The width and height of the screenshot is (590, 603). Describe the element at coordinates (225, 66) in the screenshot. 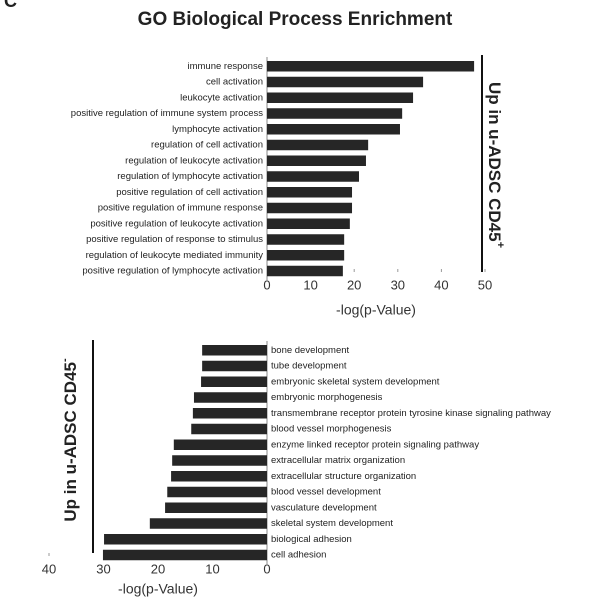

I see `category-label: immune response` at that location.